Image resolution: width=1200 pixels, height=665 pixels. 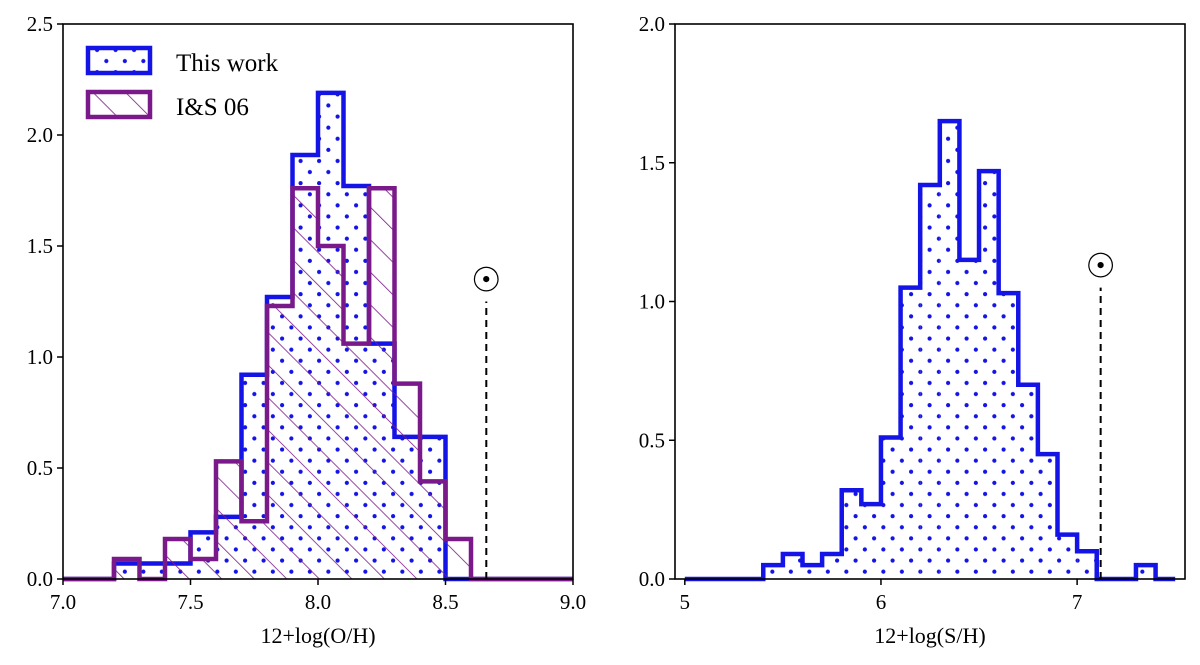 What do you see at coordinates (212, 107) in the screenshot?
I see `legend-label-is06: I&S 06` at bounding box center [212, 107].